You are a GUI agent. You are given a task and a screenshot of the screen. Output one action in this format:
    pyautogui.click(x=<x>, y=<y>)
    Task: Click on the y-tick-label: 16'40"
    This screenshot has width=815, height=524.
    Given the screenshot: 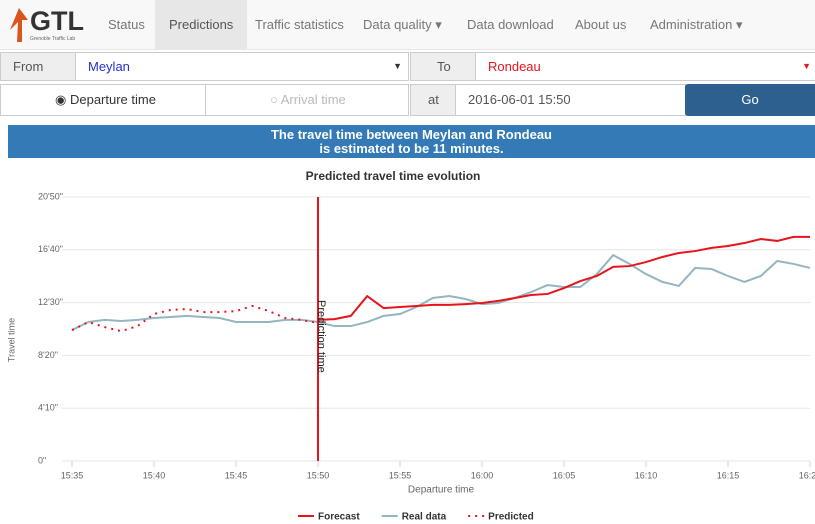 What is the action you would take?
    pyautogui.click(x=50, y=249)
    